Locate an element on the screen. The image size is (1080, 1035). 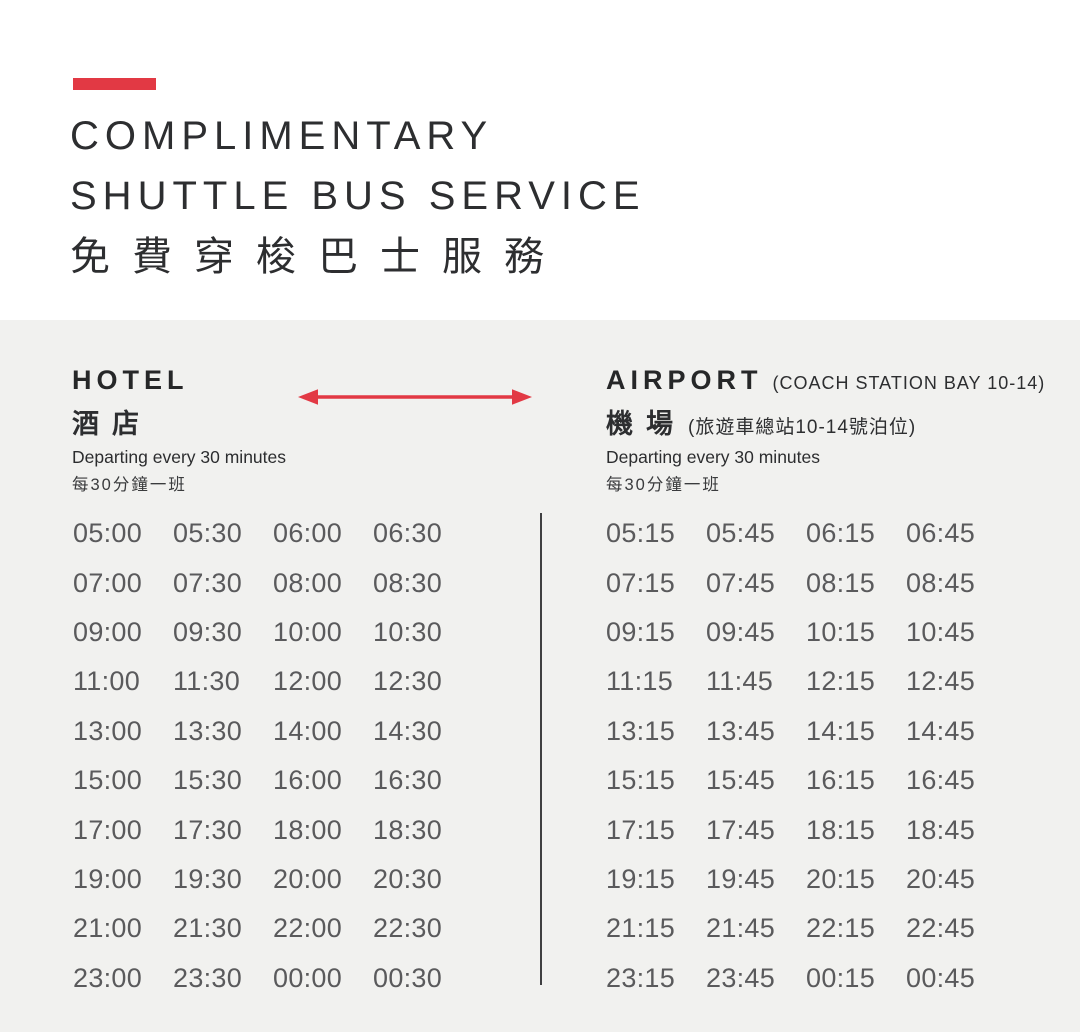
time-cell: 22:15 is located at coordinates (841, 928).